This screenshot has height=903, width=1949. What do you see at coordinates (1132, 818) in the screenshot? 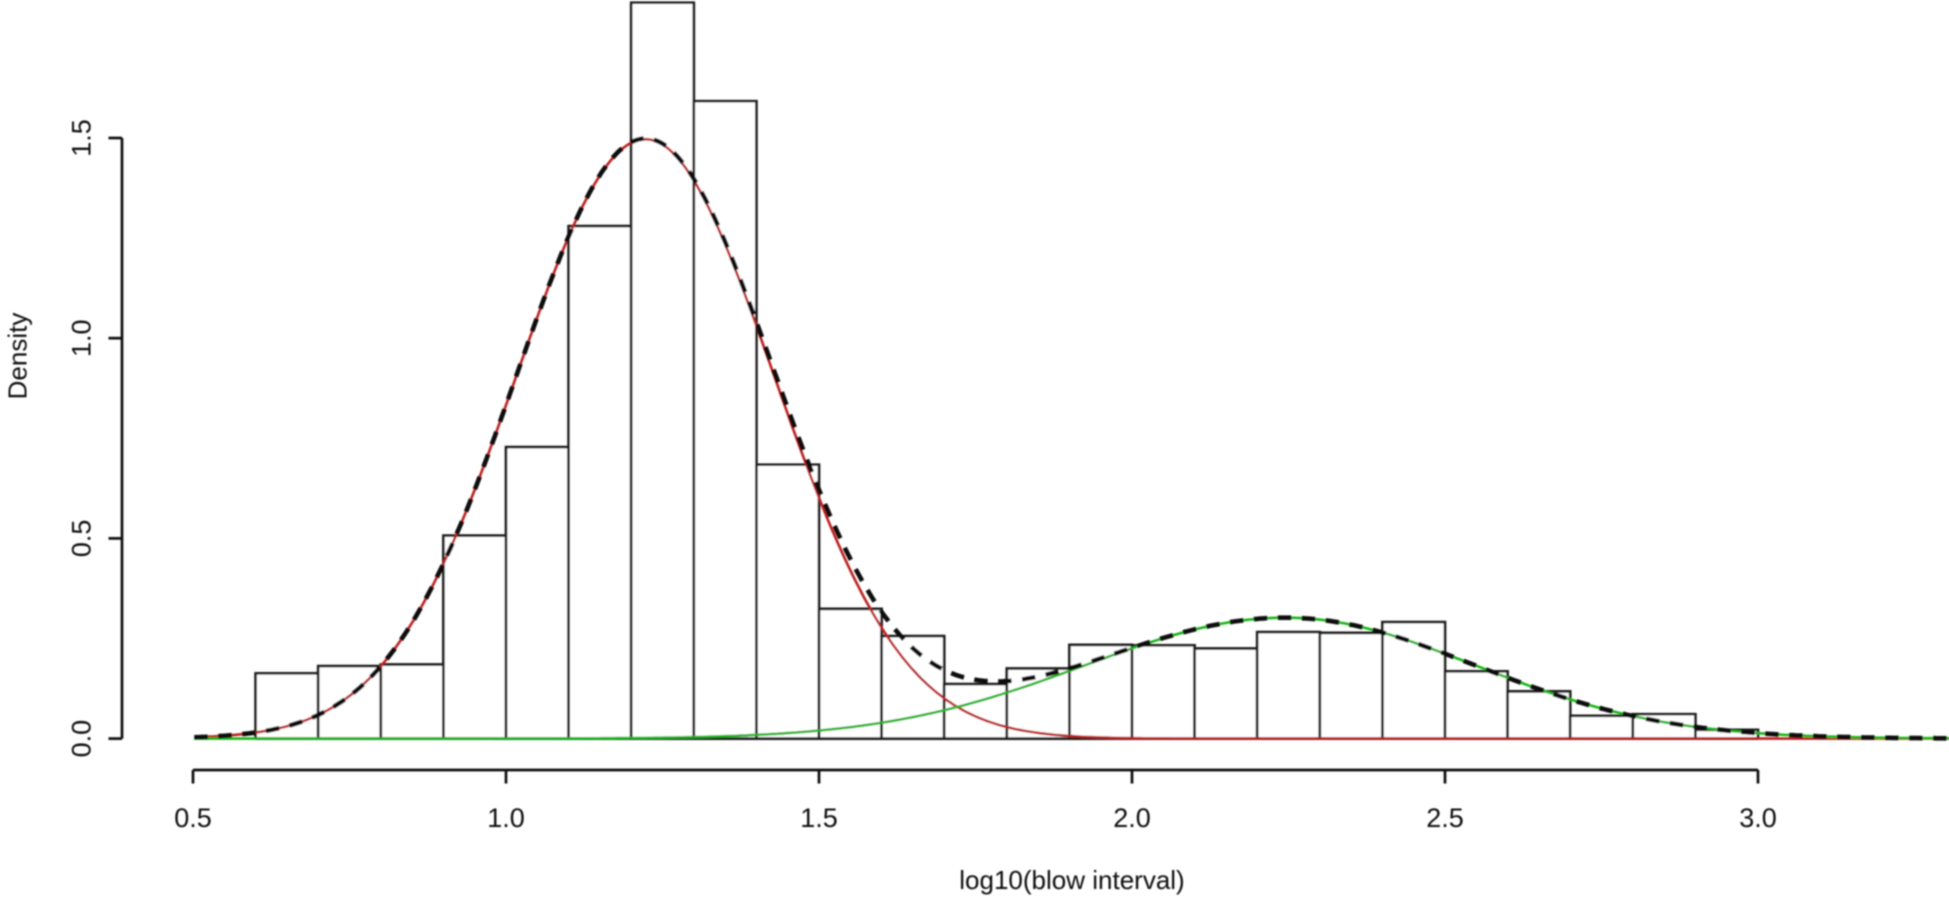
I see `svg-text: 2.0` at bounding box center [1132, 818].